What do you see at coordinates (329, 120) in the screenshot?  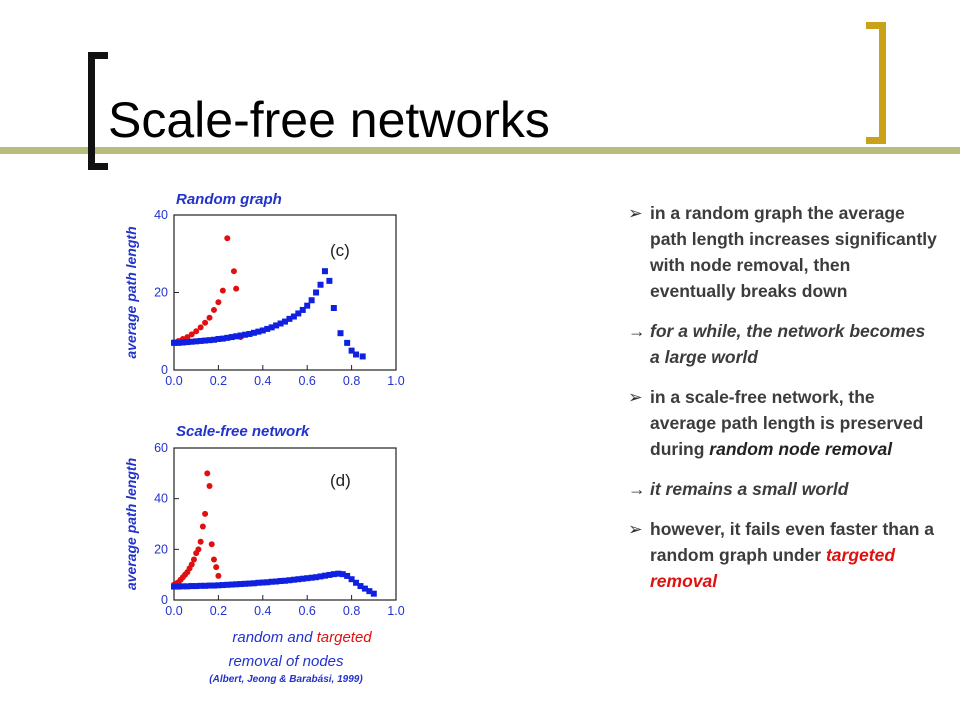 I see `page-title: Scale-free networks` at bounding box center [329, 120].